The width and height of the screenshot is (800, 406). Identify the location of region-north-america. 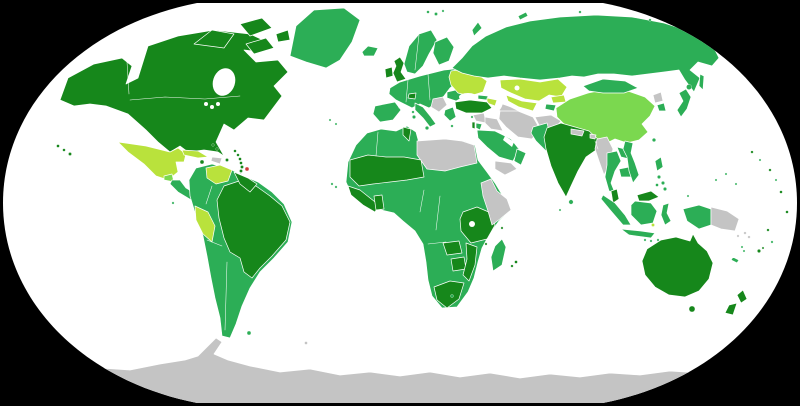
(174, 93).